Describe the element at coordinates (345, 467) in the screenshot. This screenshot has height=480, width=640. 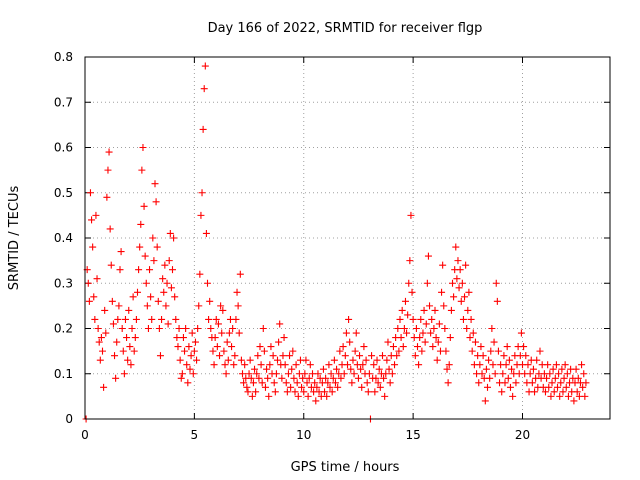
I see `x-axis-label: GPS time / hours` at that location.